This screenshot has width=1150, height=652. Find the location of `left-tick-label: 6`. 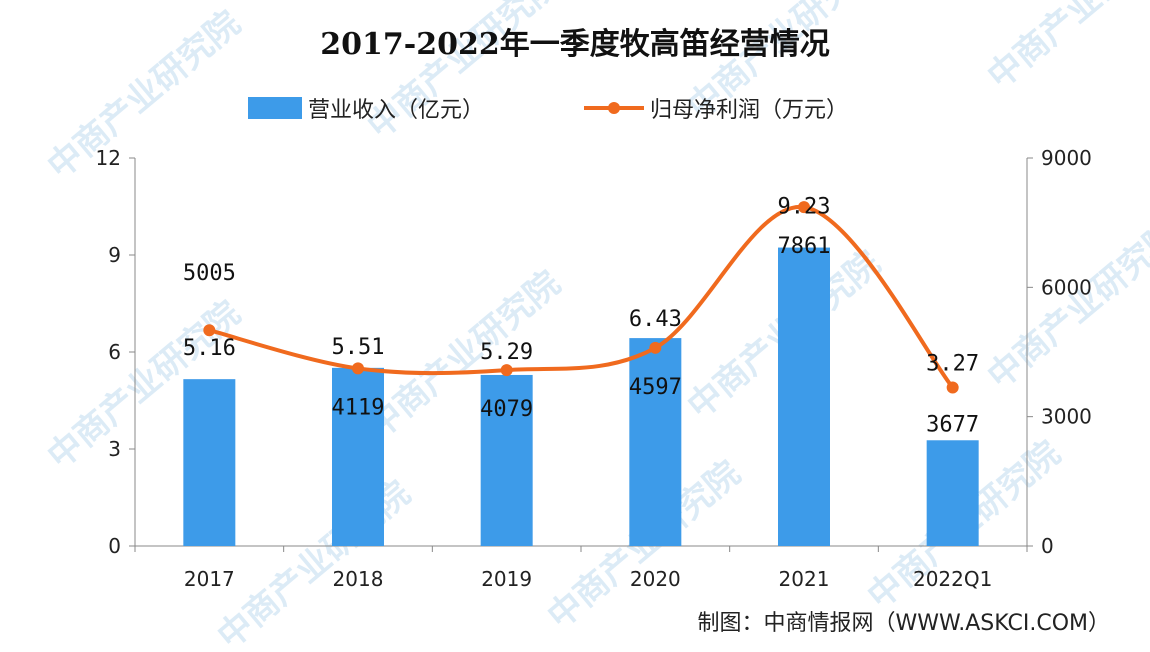

left-tick-label: 6 is located at coordinates (114, 352).